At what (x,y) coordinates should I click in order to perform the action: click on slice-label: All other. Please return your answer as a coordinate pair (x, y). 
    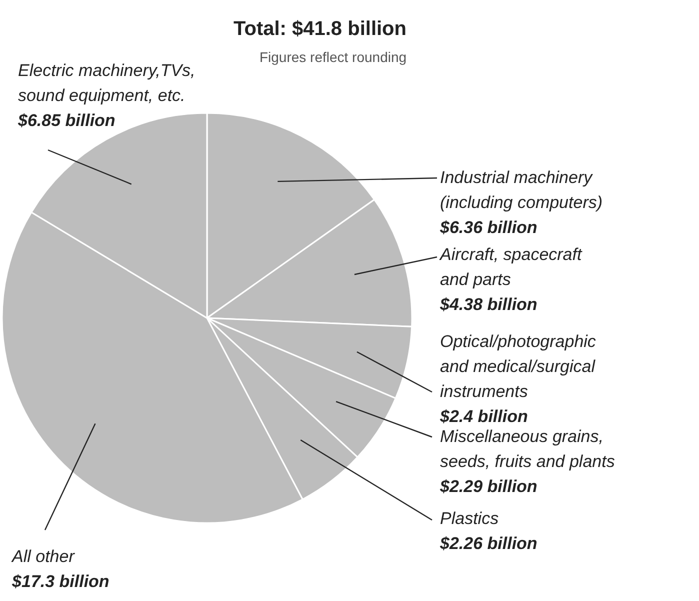
    Looking at the image, I should click on (43, 556).